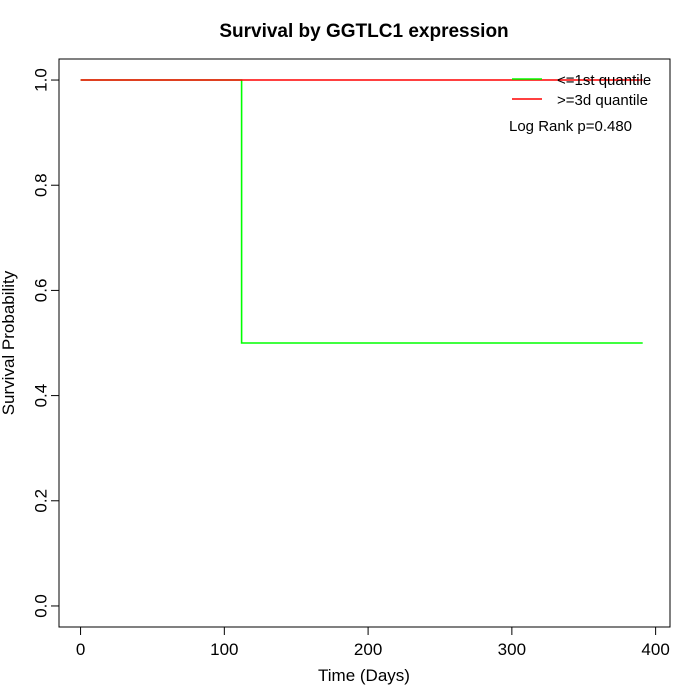 This screenshot has width=700, height=700. Describe the element at coordinates (9, 342) in the screenshot. I see `y-axis-label: Survival Probability` at that location.